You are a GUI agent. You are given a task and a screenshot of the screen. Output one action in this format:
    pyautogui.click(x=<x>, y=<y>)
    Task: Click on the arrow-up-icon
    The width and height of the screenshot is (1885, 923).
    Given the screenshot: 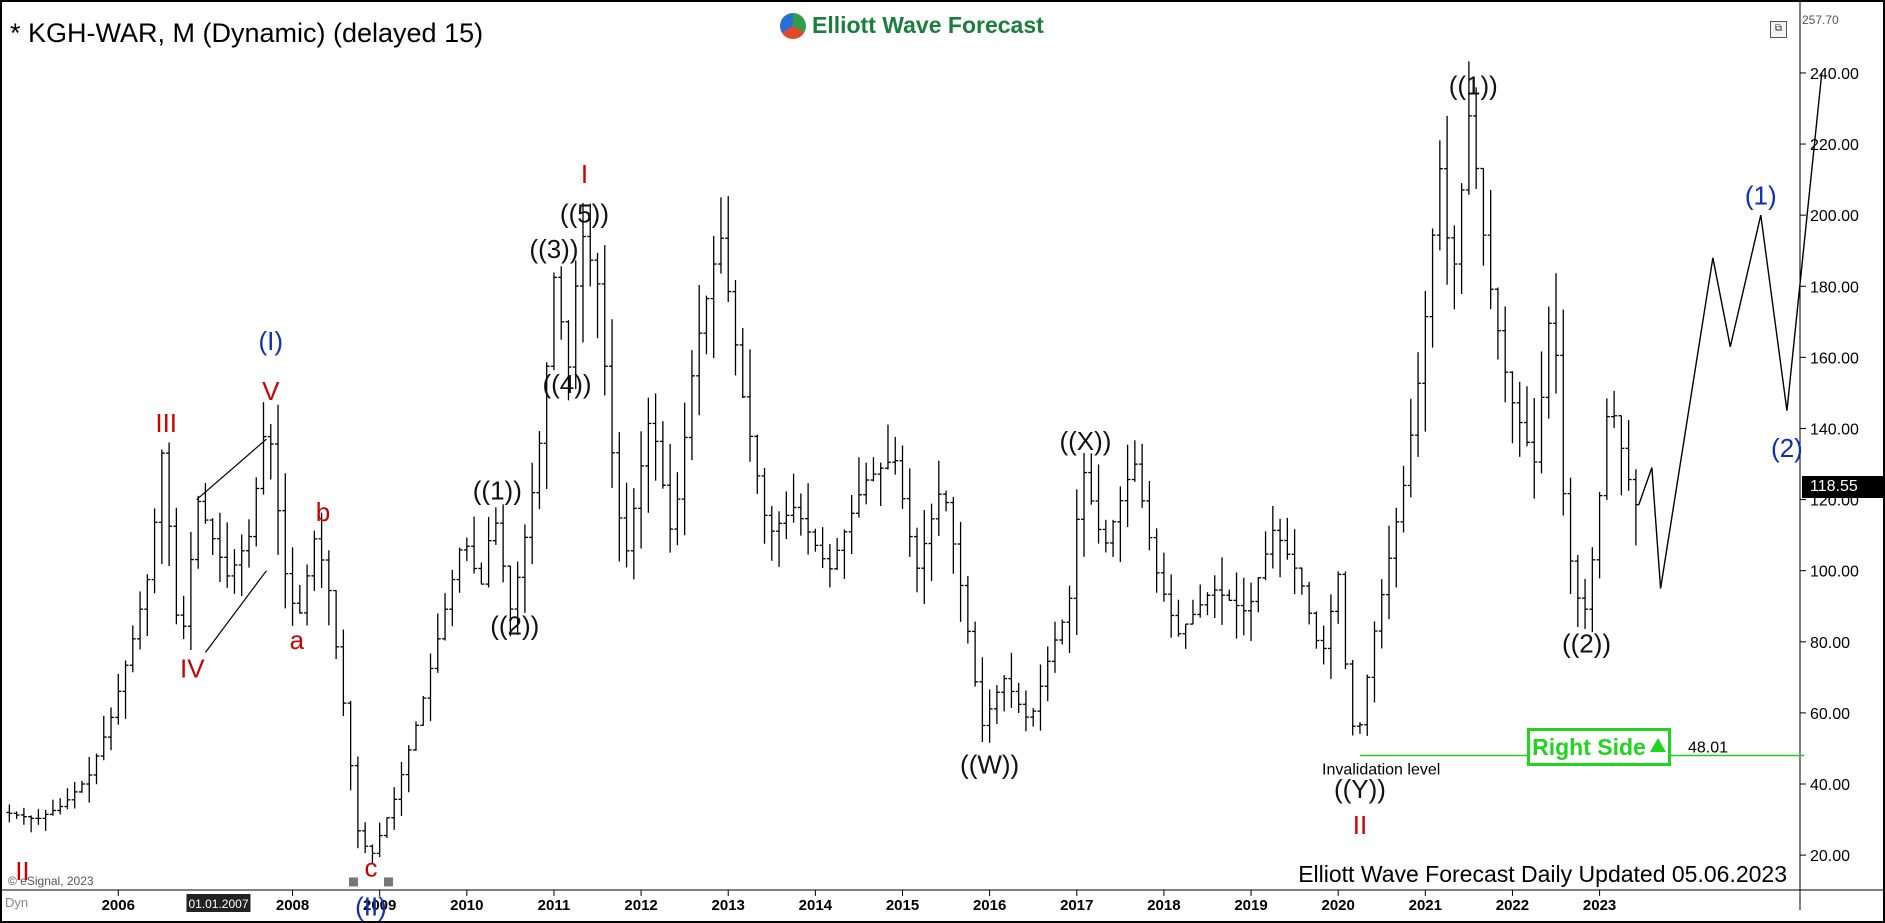 What is the action you would take?
    pyautogui.click(x=1657, y=745)
    